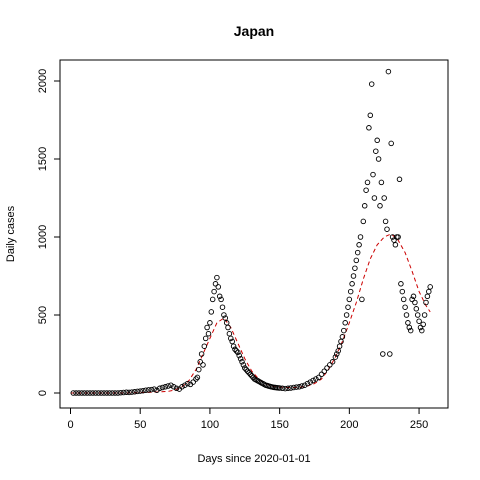 Image resolution: width=480 pixels, height=480 pixels. I want to click on y-tick-label: 0, so click(43, 393).